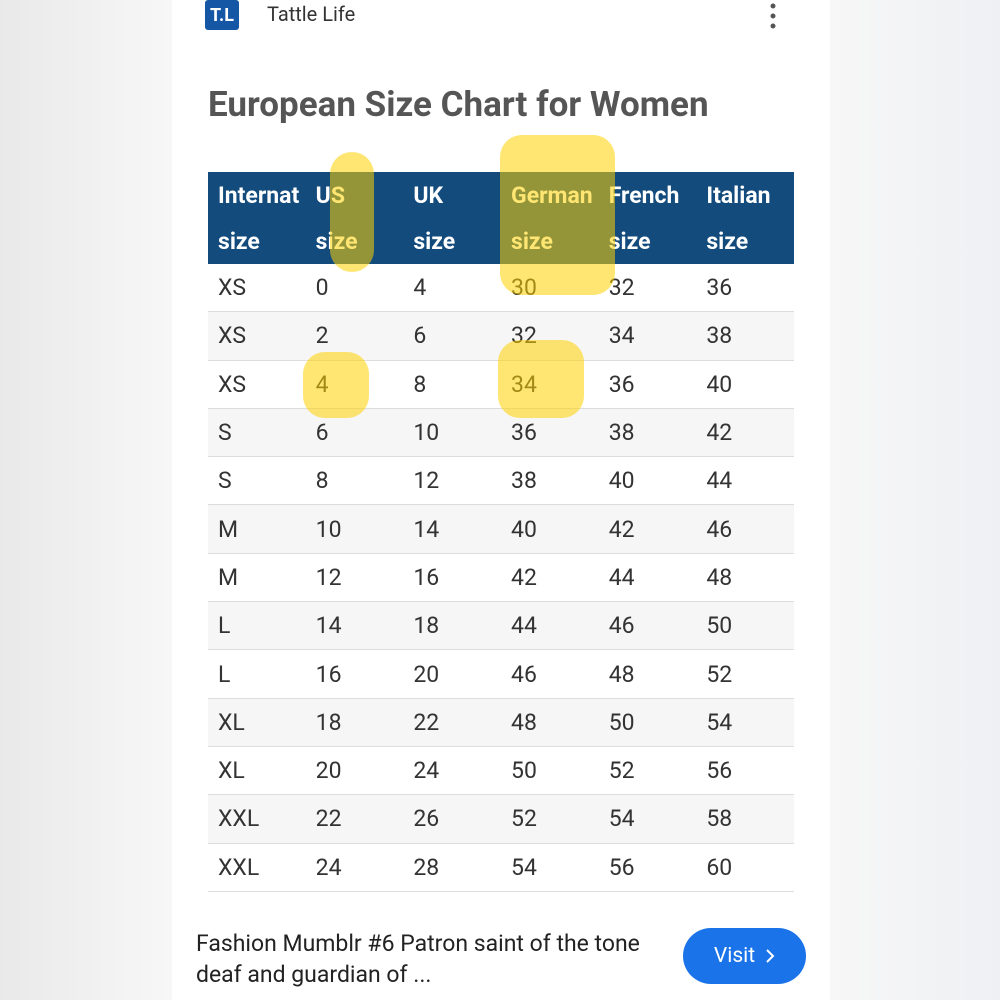  Describe the element at coordinates (426, 867) in the screenshot. I see `table-cell: 28` at that location.